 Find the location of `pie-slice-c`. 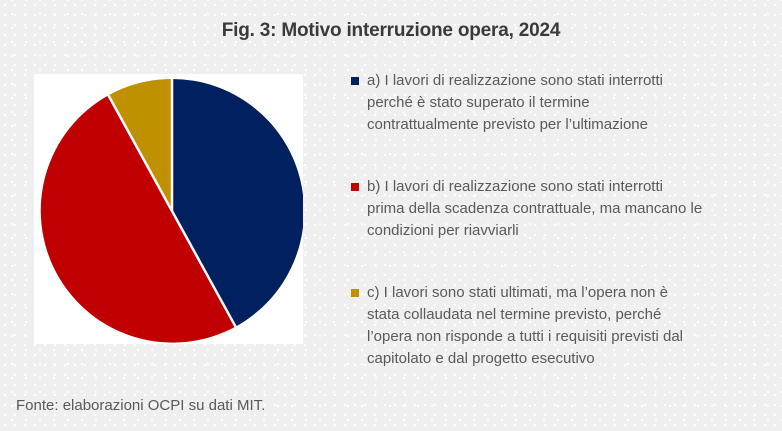

pie-slice-c is located at coordinates (140, 145).